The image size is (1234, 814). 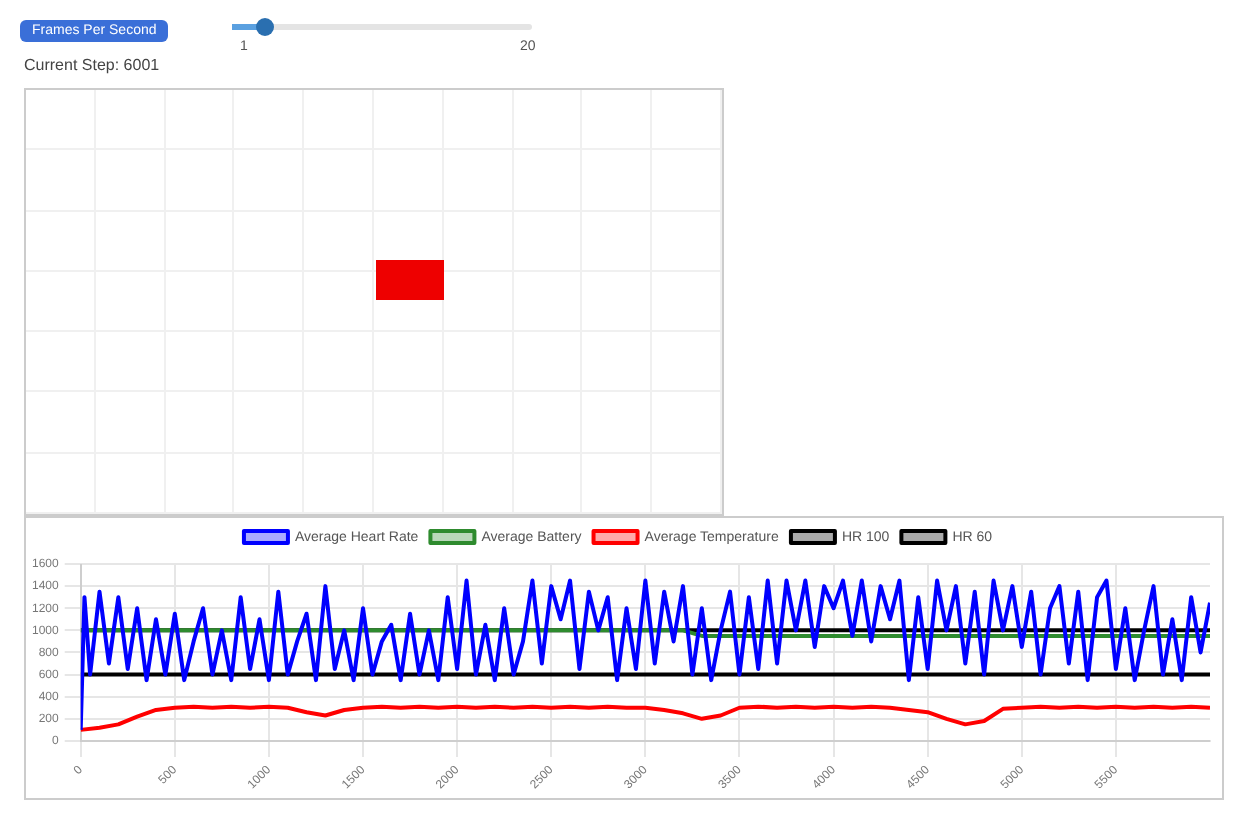 What do you see at coordinates (92, 65) in the screenshot?
I see `text: Current Step: 6001` at bounding box center [92, 65].